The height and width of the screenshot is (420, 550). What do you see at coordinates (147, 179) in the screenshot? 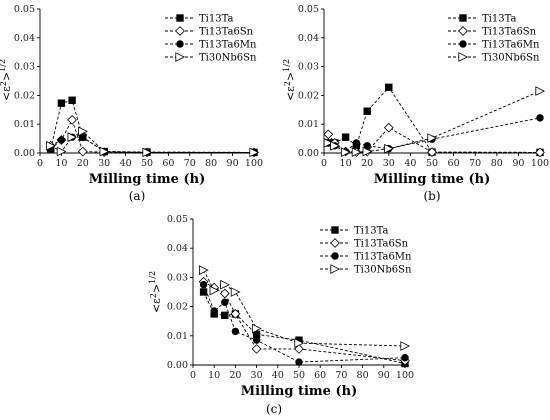
I see `x-axis-label: Milling time (h)` at bounding box center [147, 179].